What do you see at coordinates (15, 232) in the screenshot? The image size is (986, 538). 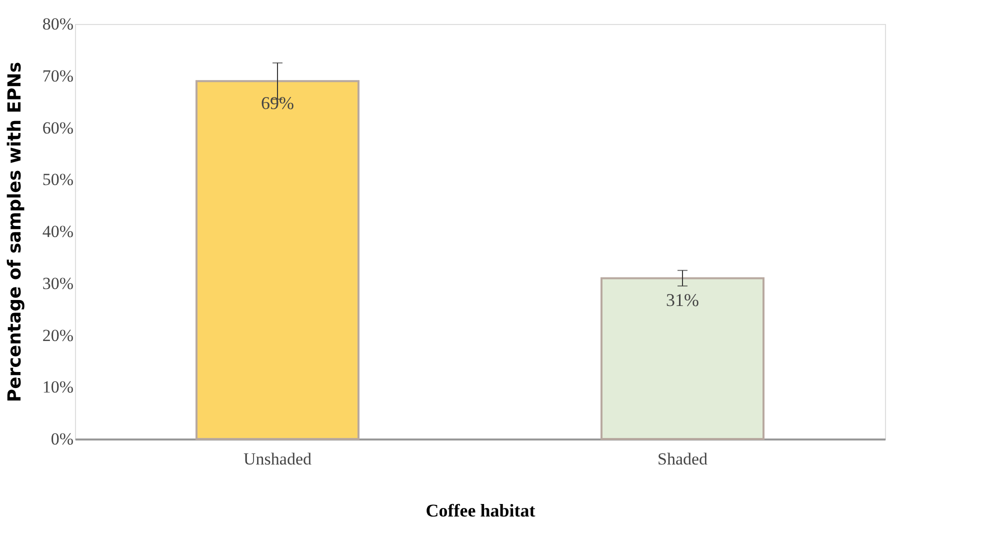 I see `y-axis-title: Percentage of samples with EPNs` at bounding box center [15, 232].